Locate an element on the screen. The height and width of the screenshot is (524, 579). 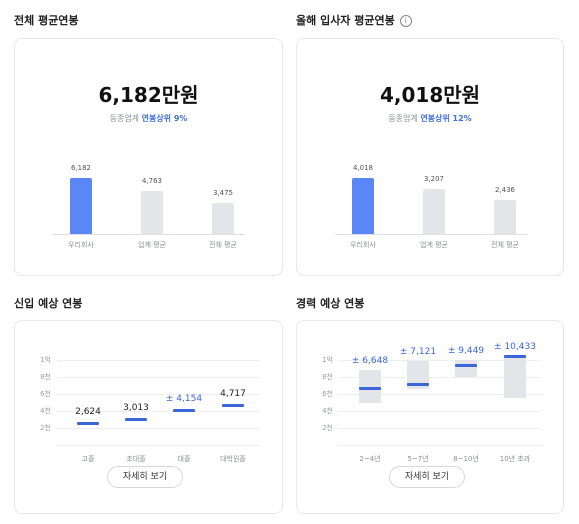
info-icon: i is located at coordinates (405, 21).